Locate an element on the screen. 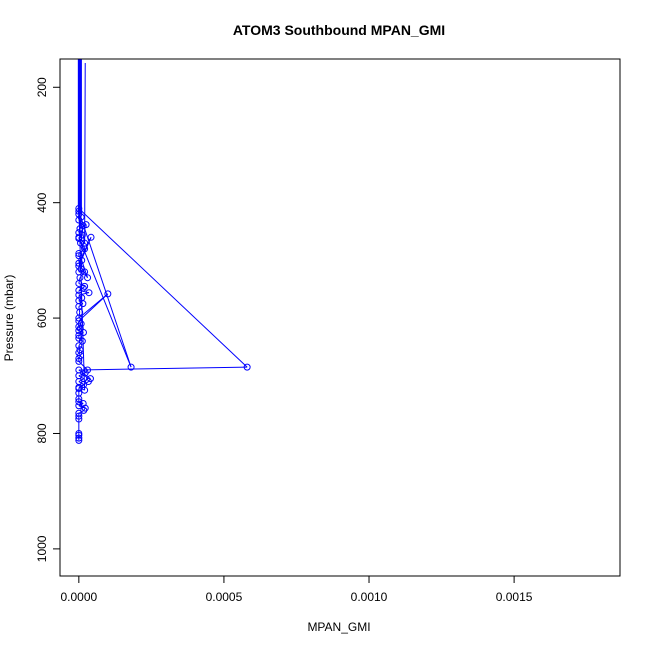 This screenshot has width=650, height=650. y-tick-label: 600 is located at coordinates (42, 318).